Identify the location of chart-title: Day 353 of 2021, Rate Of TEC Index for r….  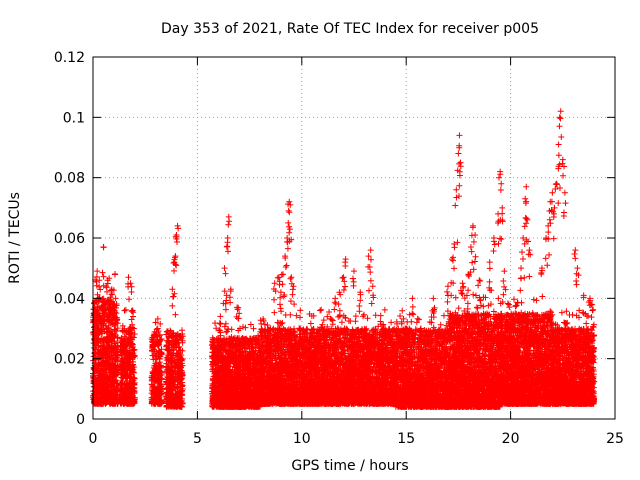
(350, 29).